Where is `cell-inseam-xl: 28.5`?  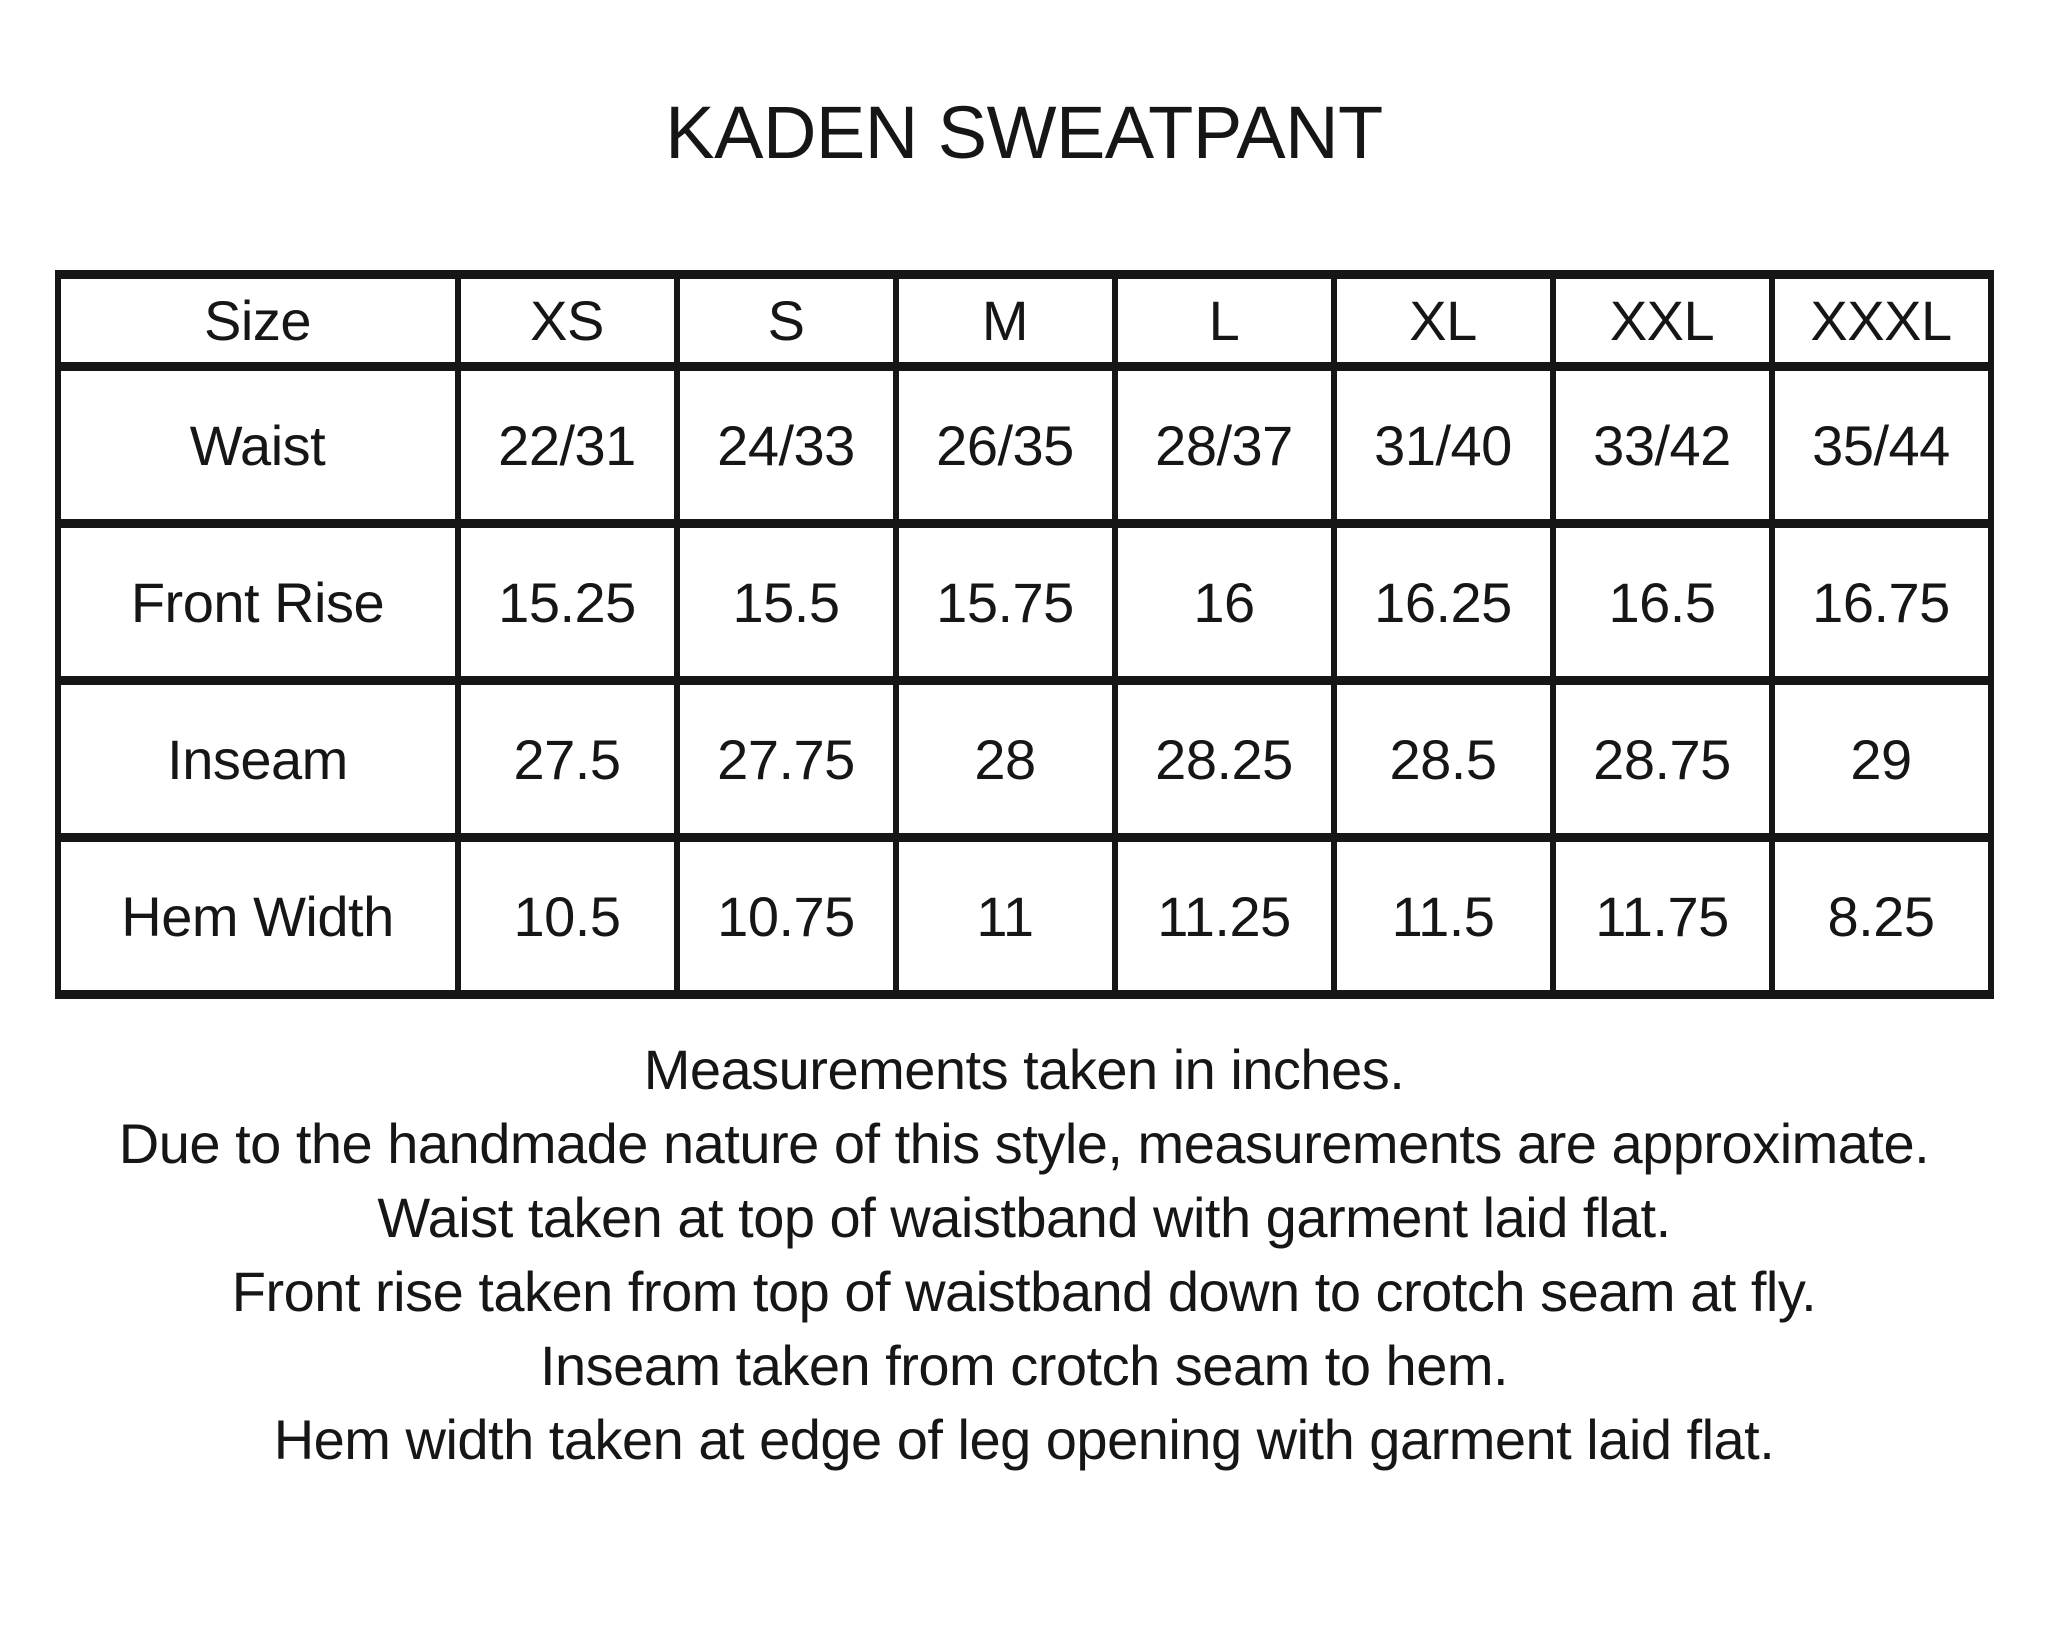 cell-inseam-xl: 28.5 is located at coordinates (1443, 759).